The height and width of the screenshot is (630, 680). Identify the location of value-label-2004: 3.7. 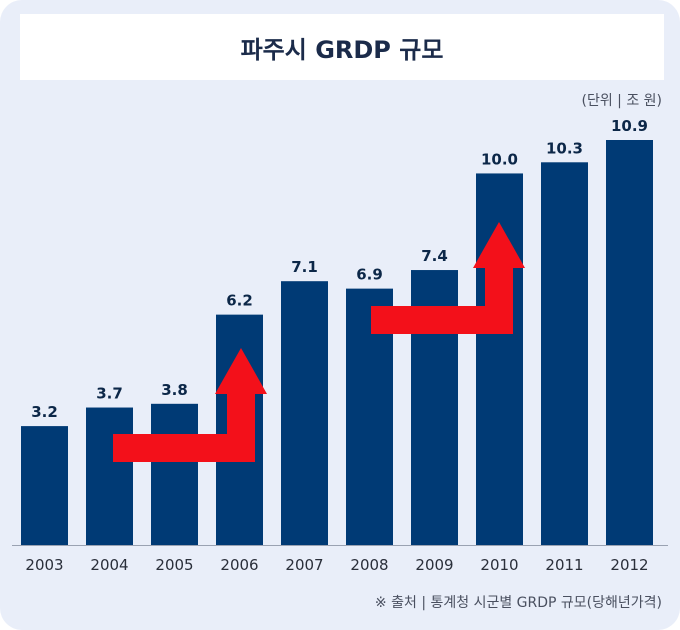
(109, 394).